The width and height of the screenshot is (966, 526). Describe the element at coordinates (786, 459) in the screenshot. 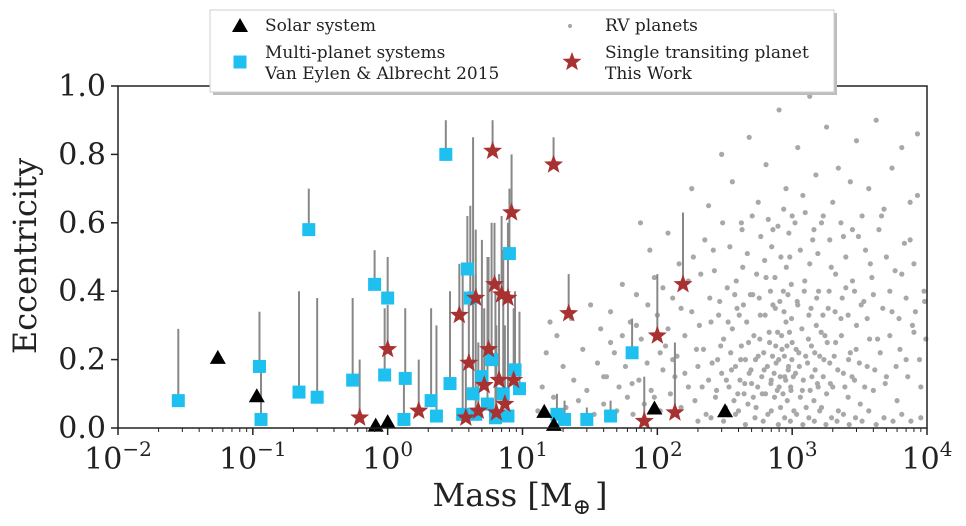

I see `x-tick-base: 10` at that location.